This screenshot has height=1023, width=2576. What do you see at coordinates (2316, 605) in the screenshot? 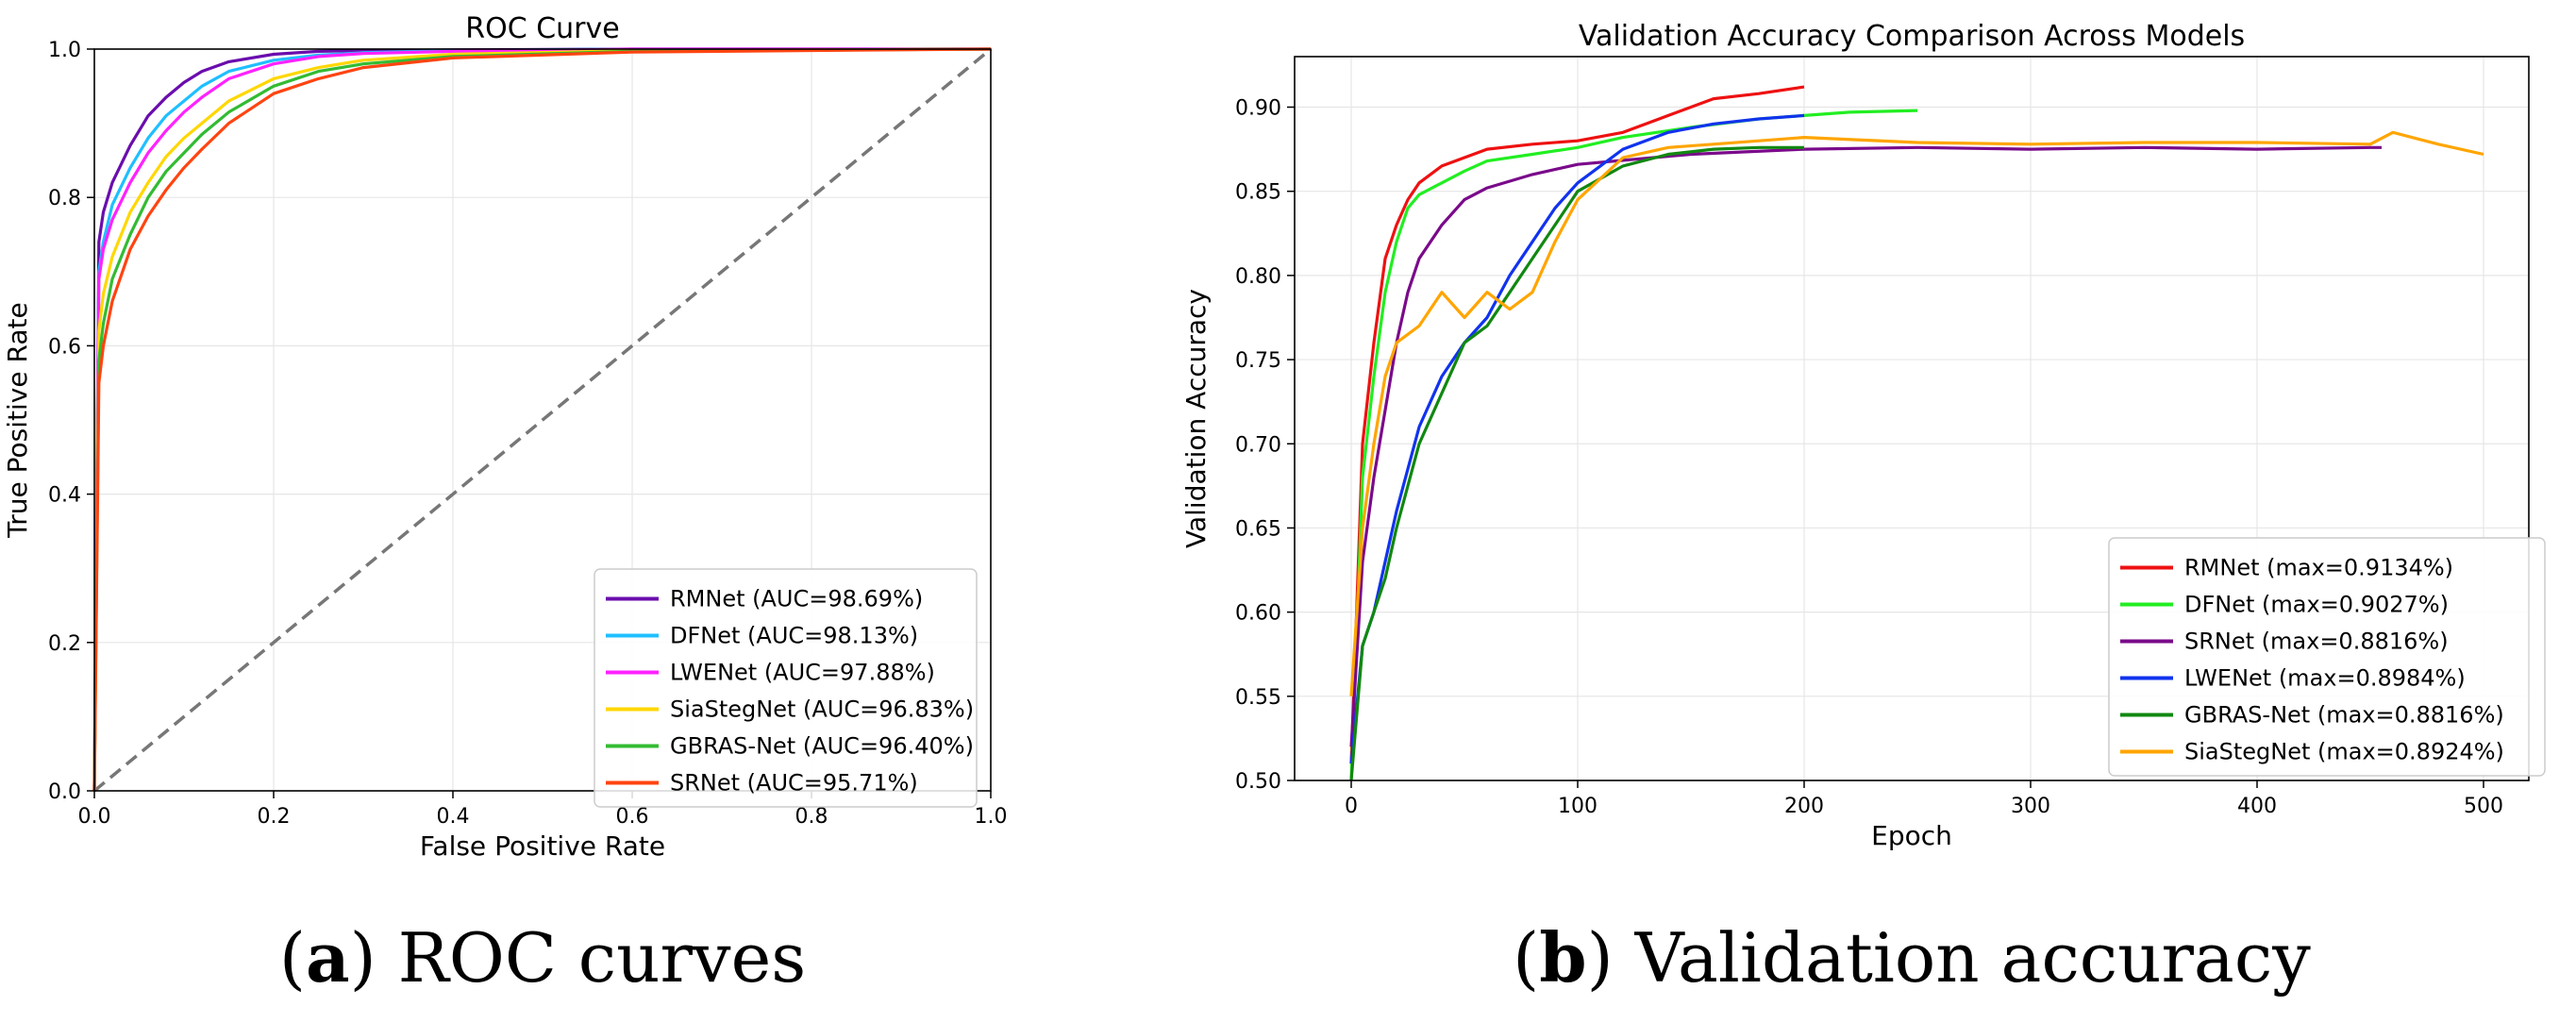
I see `legend-label: DFNet (max=0.9027%)` at bounding box center [2316, 605].